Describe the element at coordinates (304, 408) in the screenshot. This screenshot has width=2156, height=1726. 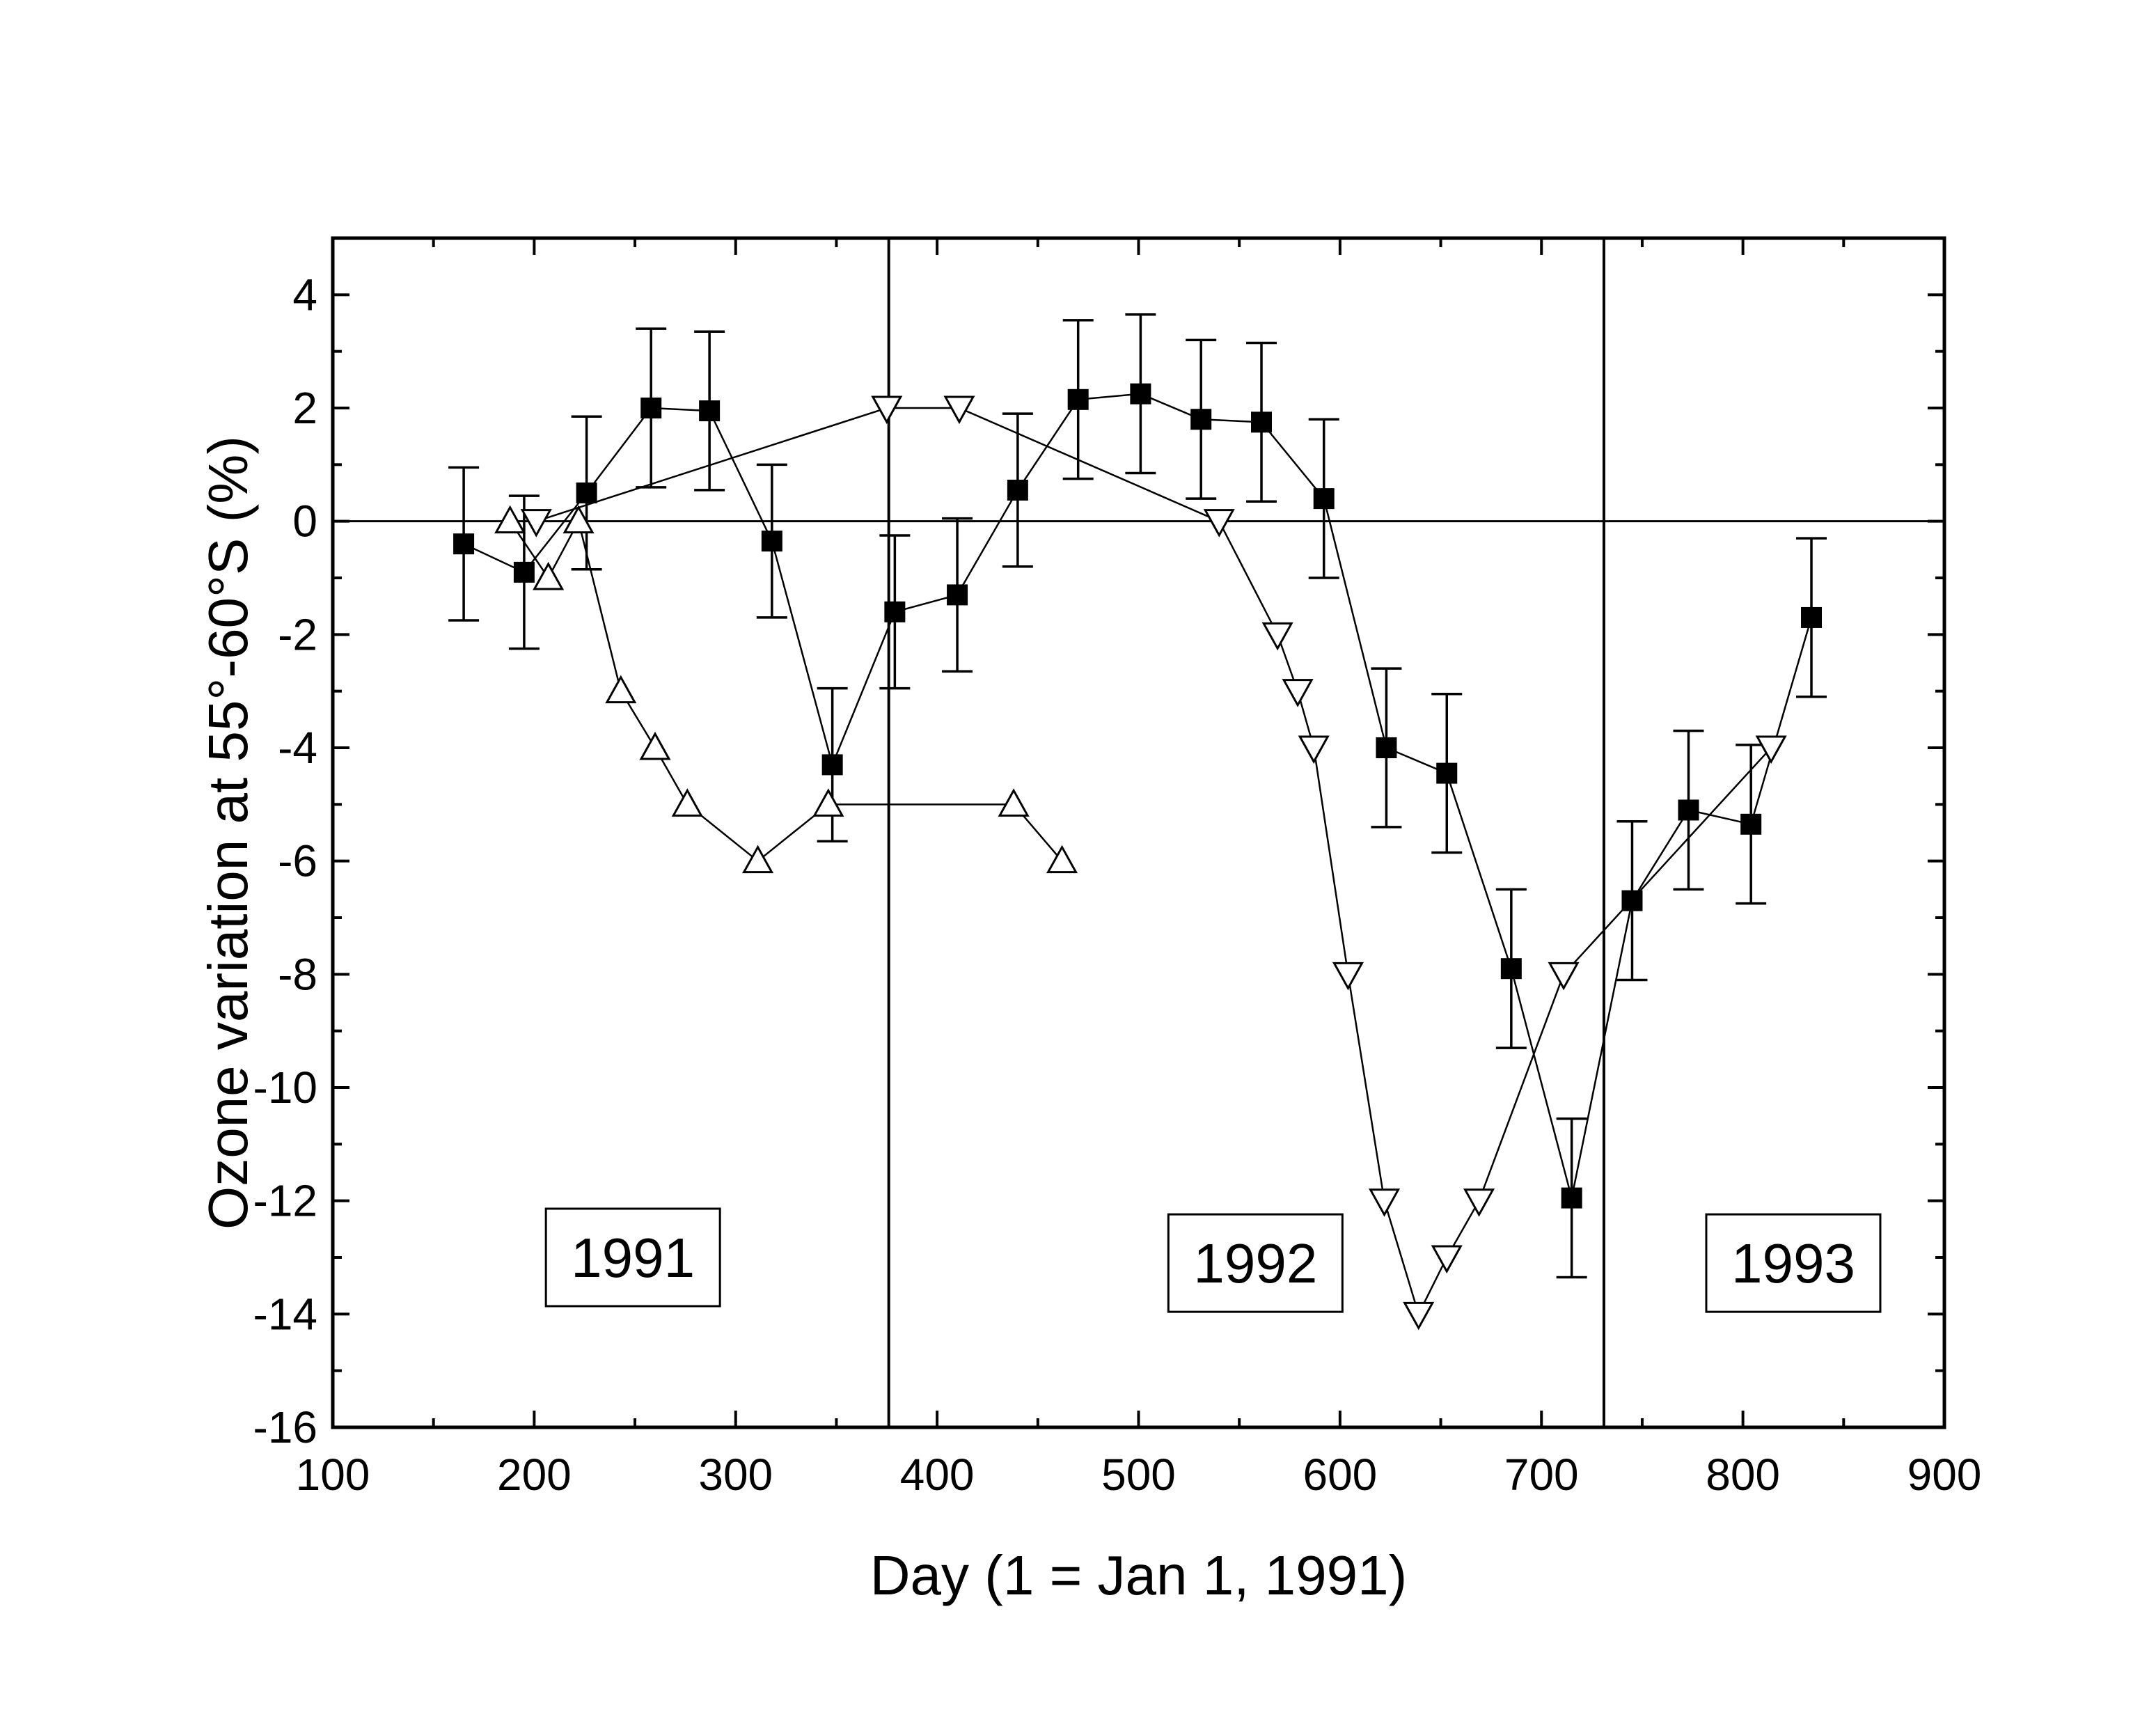
I see `y-tick-label: 2` at that location.